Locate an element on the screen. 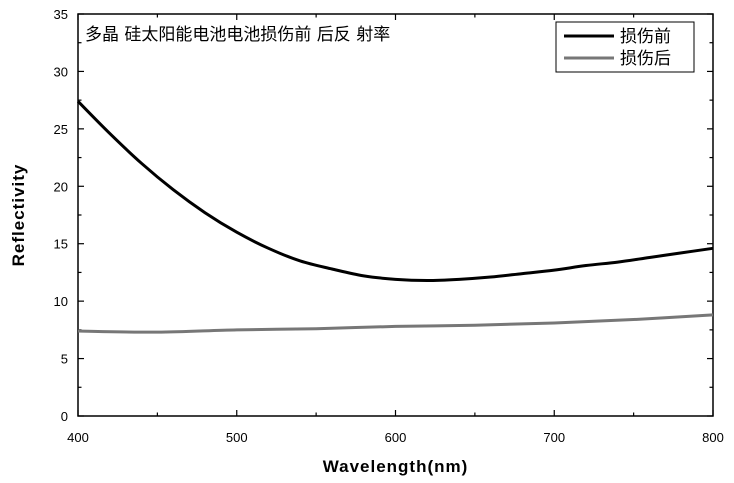  y-tick-label: 20 is located at coordinates (61, 186).